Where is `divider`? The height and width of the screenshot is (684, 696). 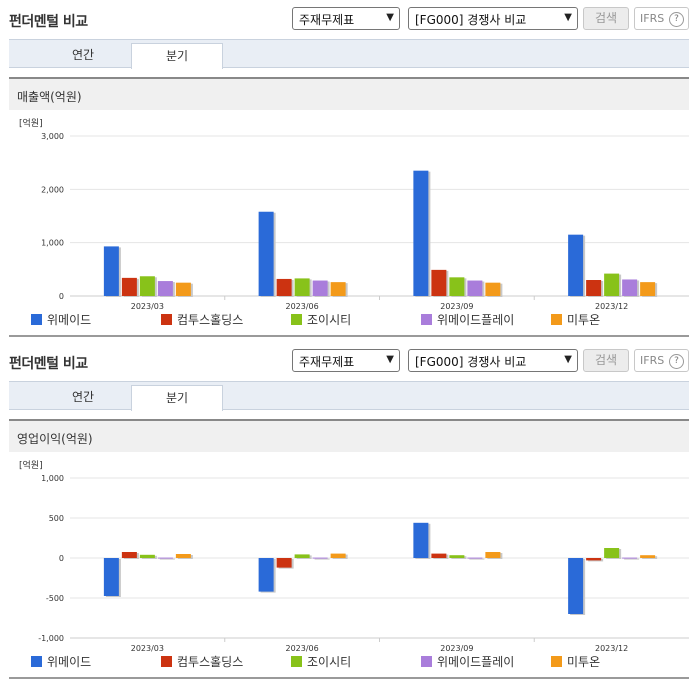
divider is located at coordinates (349, 678).